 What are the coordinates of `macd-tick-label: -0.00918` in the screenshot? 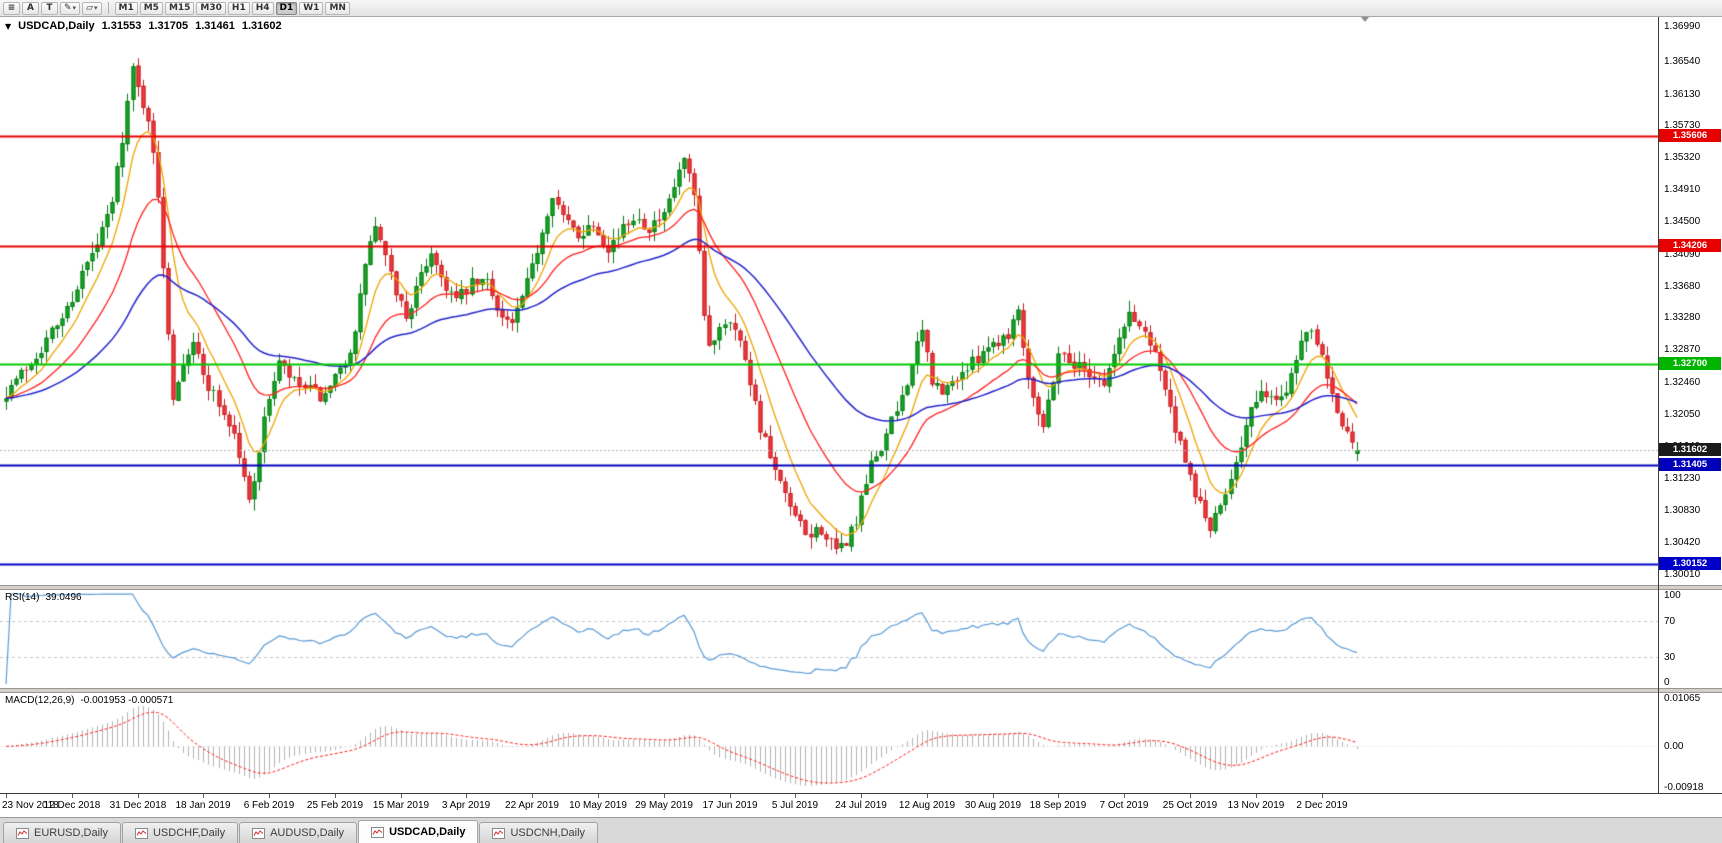 It's located at (1684, 787).